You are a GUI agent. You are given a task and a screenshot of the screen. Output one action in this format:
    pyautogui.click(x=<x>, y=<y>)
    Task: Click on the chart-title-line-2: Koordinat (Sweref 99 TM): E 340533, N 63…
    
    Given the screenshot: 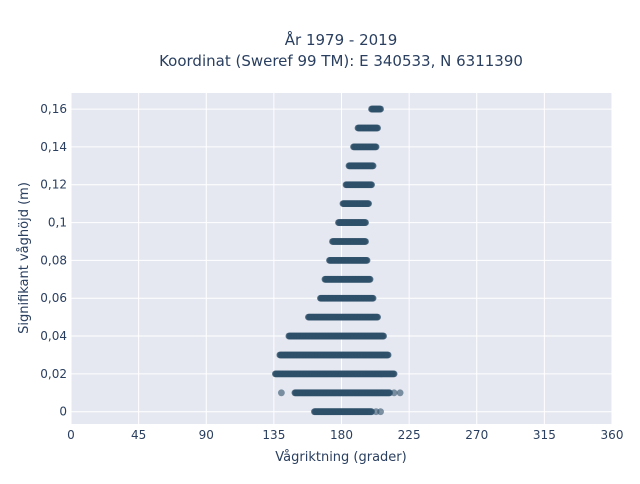 What is the action you would take?
    pyautogui.click(x=341, y=61)
    